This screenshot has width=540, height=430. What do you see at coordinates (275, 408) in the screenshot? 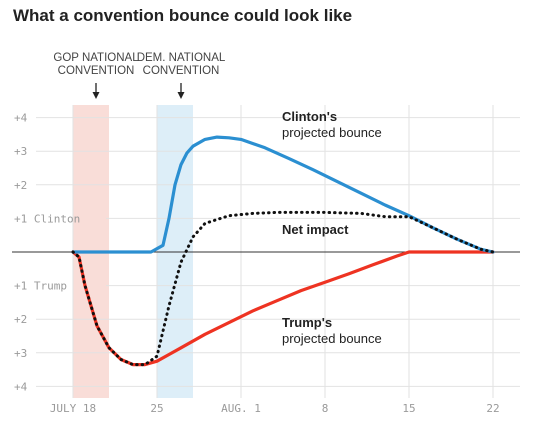
I see `x-axis-labels: JULY 18 25 AUG. 1 8 15 22` at bounding box center [275, 408].